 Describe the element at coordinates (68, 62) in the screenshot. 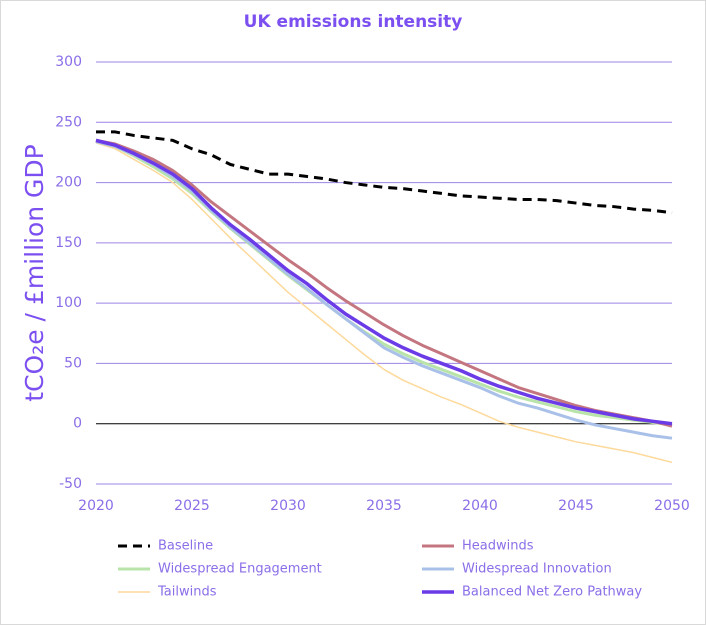

I see `y-tick-label: 300` at that location.